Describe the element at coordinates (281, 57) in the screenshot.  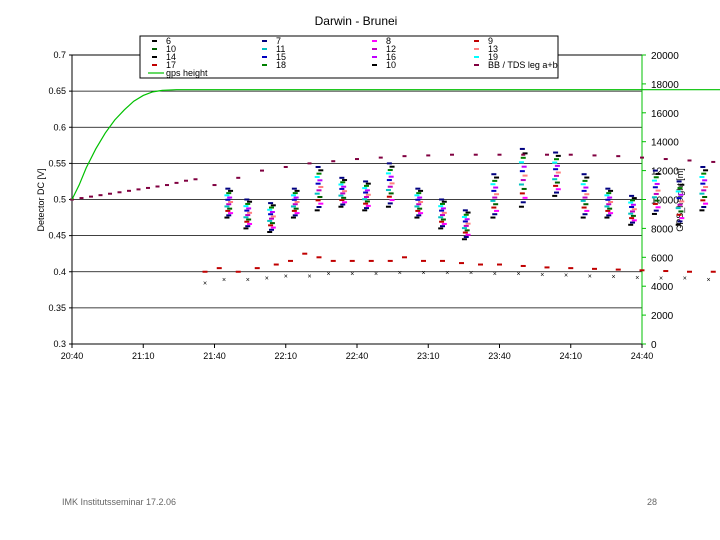
I see `legend-label: 15` at that location.